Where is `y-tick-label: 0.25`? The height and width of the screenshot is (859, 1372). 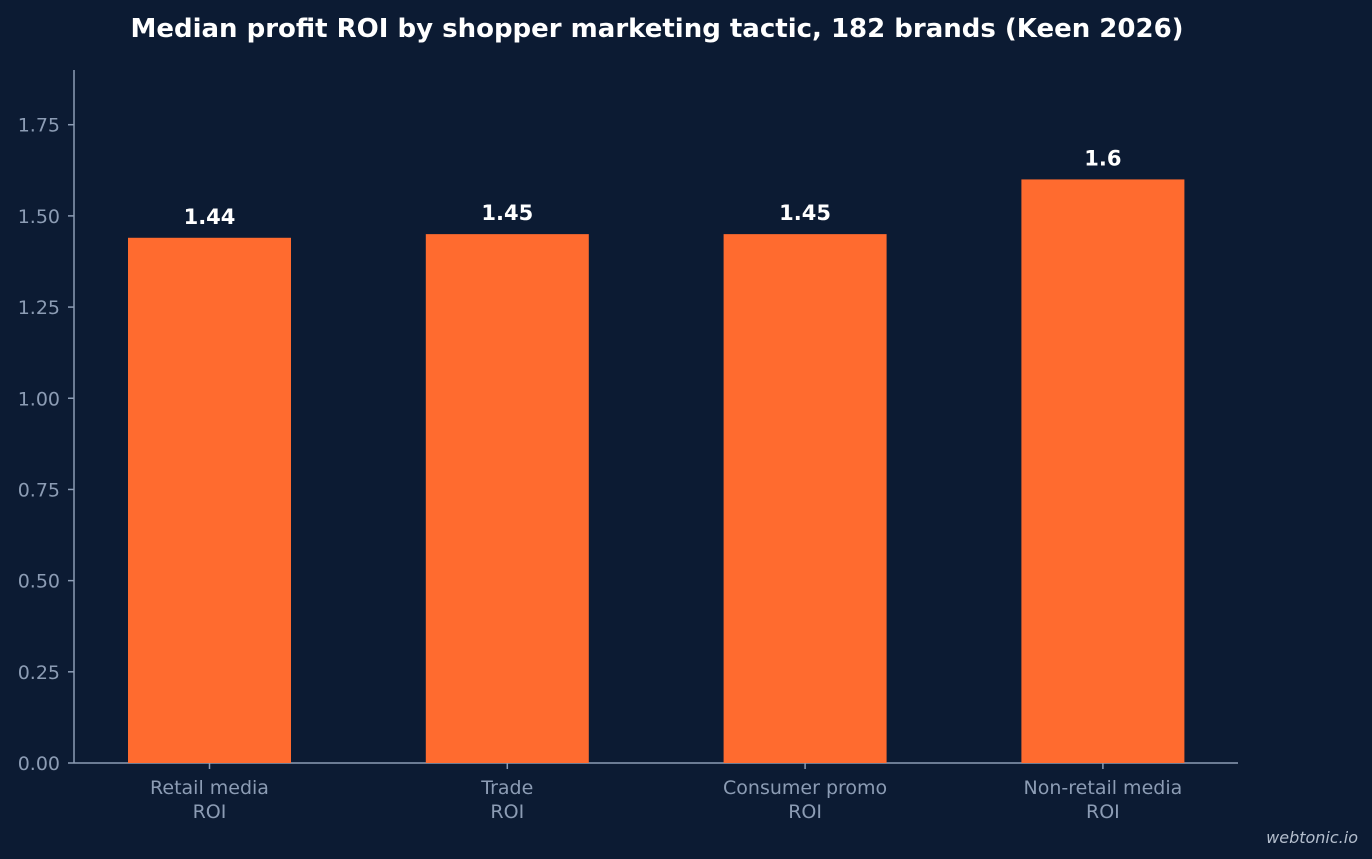 y-tick-label: 0.25 is located at coordinates (39, 673).